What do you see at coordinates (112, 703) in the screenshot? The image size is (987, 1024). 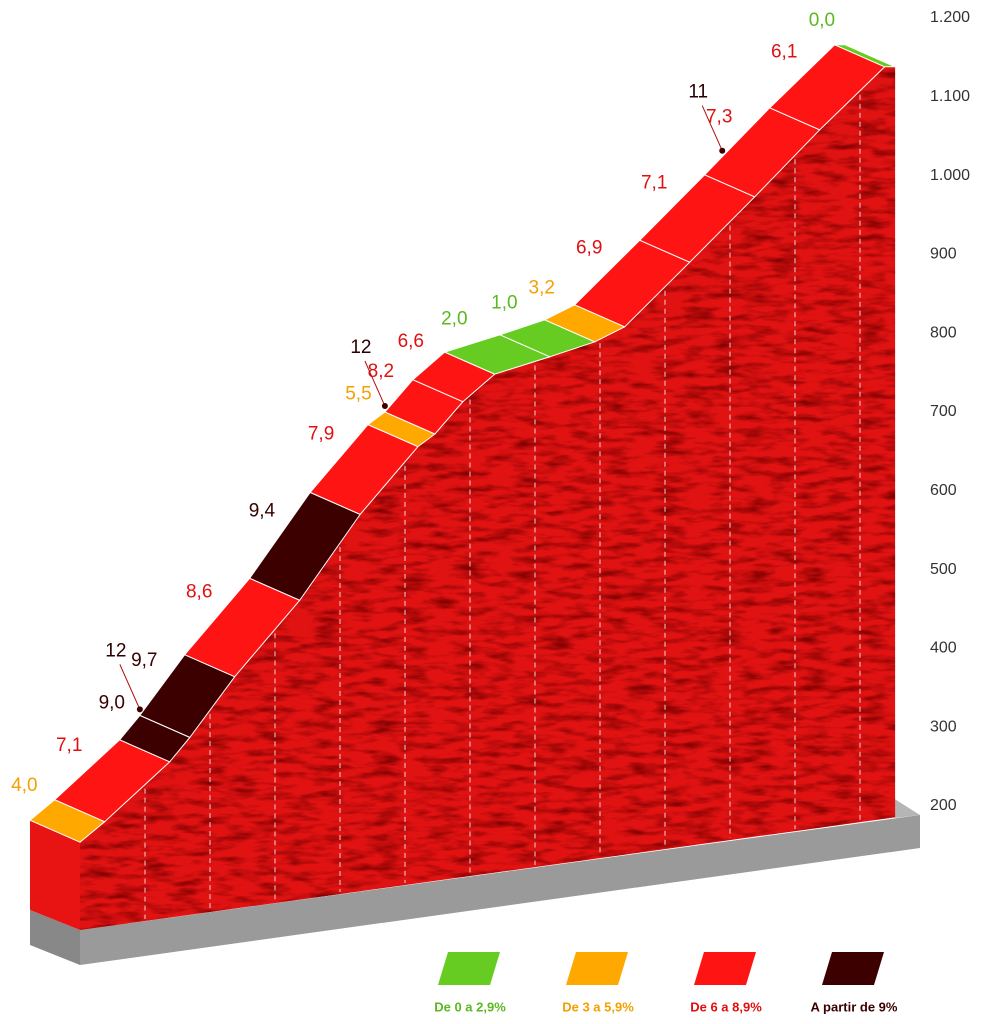 I see `gradient-label: 9,0` at bounding box center [112, 703].